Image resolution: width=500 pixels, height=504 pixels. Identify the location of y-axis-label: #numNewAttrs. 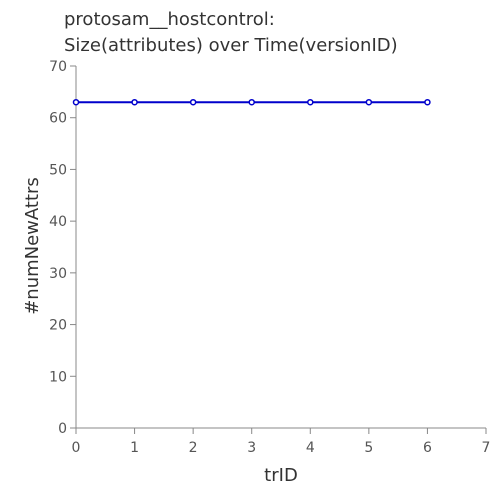
(32, 246).